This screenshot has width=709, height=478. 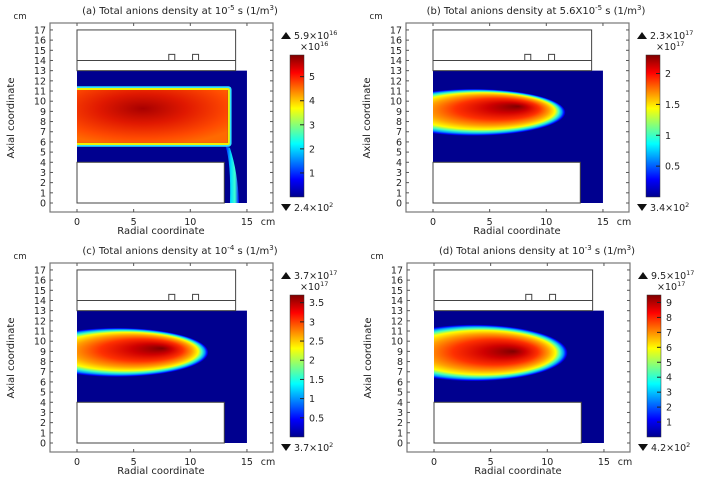 What do you see at coordinates (77, 222) in the screenshot?
I see `x-tick-label: 0` at bounding box center [77, 222].